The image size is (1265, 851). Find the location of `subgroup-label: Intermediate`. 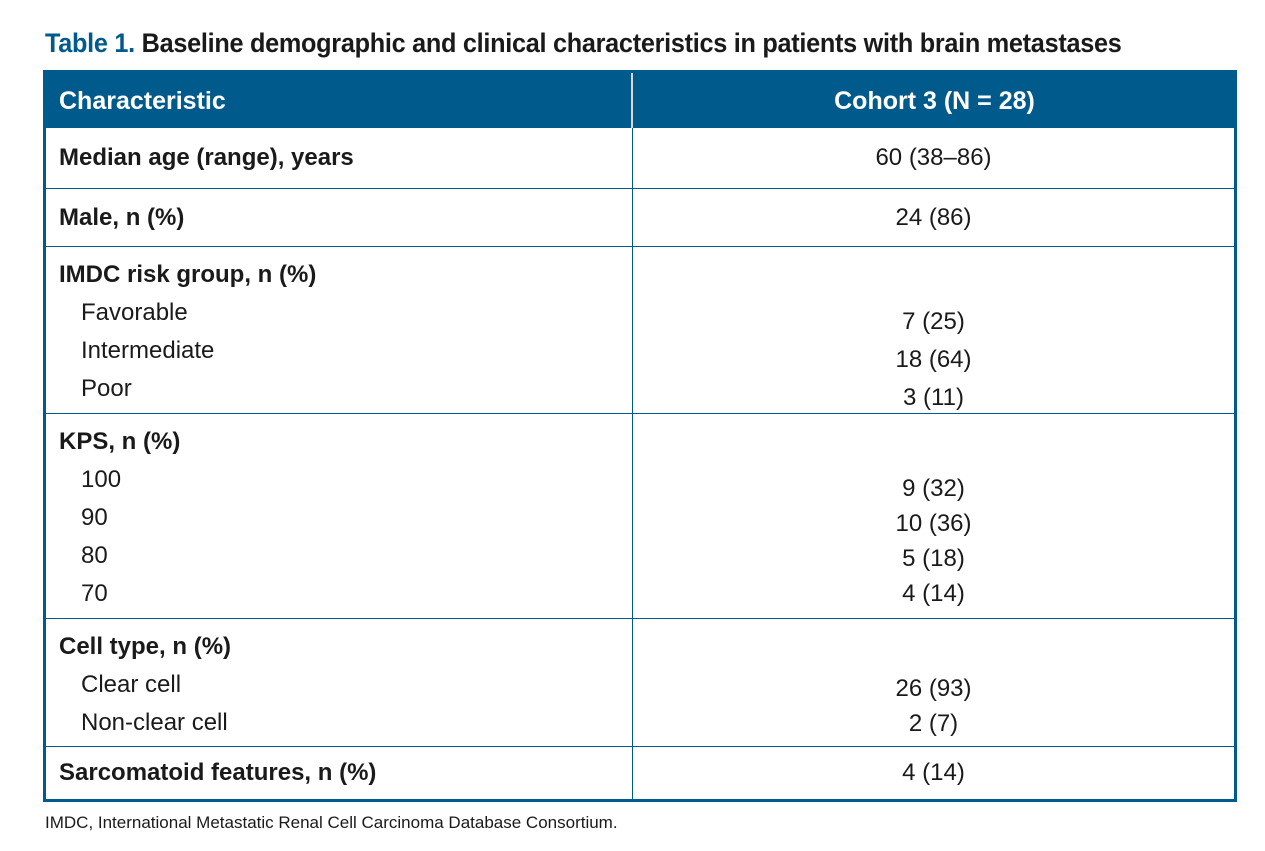

subgroup-label: Intermediate is located at coordinates (148, 350).